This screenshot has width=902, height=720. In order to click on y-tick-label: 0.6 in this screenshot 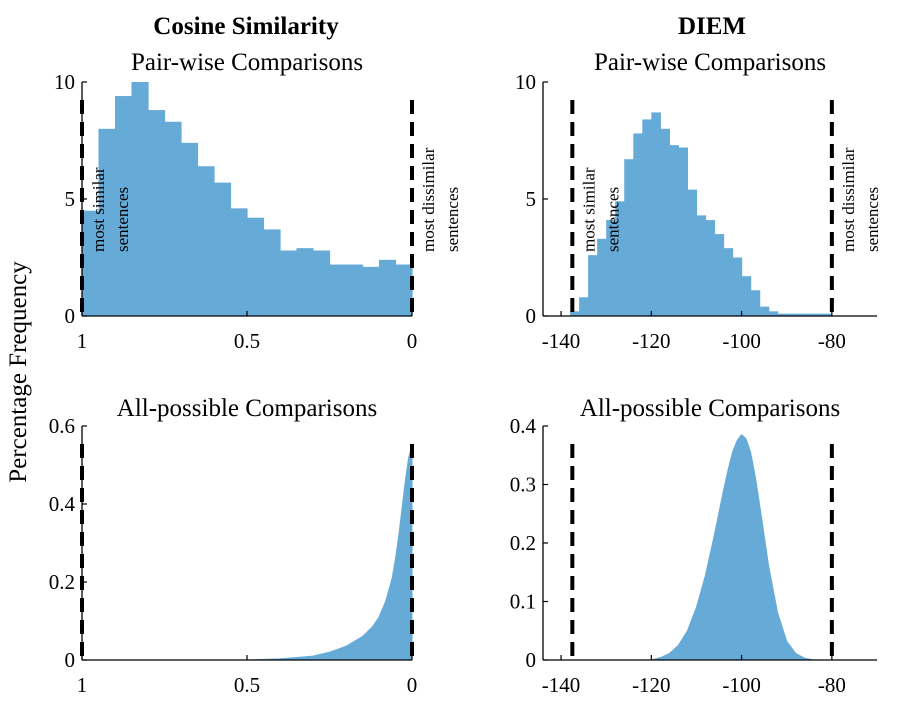, I will do `click(62, 426)`.